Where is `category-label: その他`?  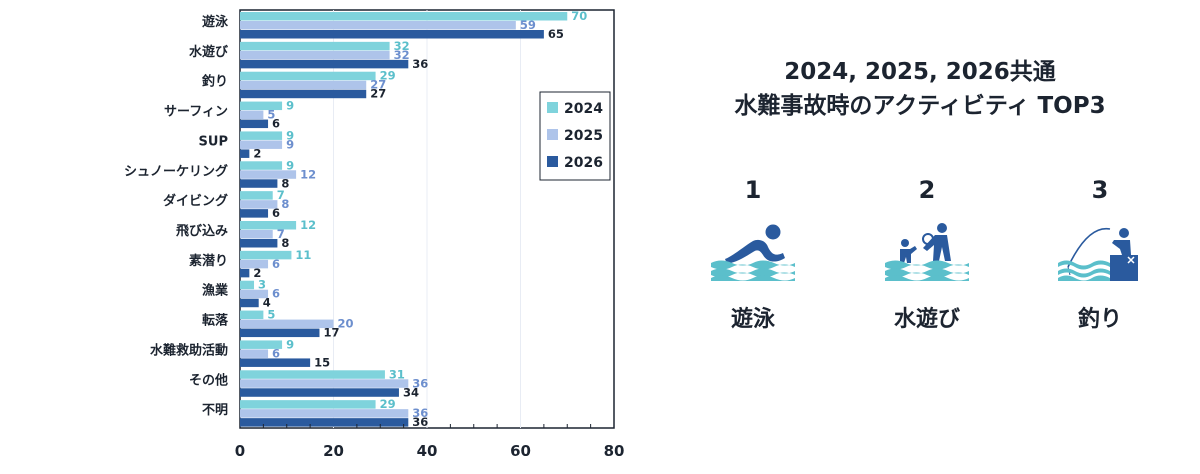 category-label: その他 is located at coordinates (208, 380).